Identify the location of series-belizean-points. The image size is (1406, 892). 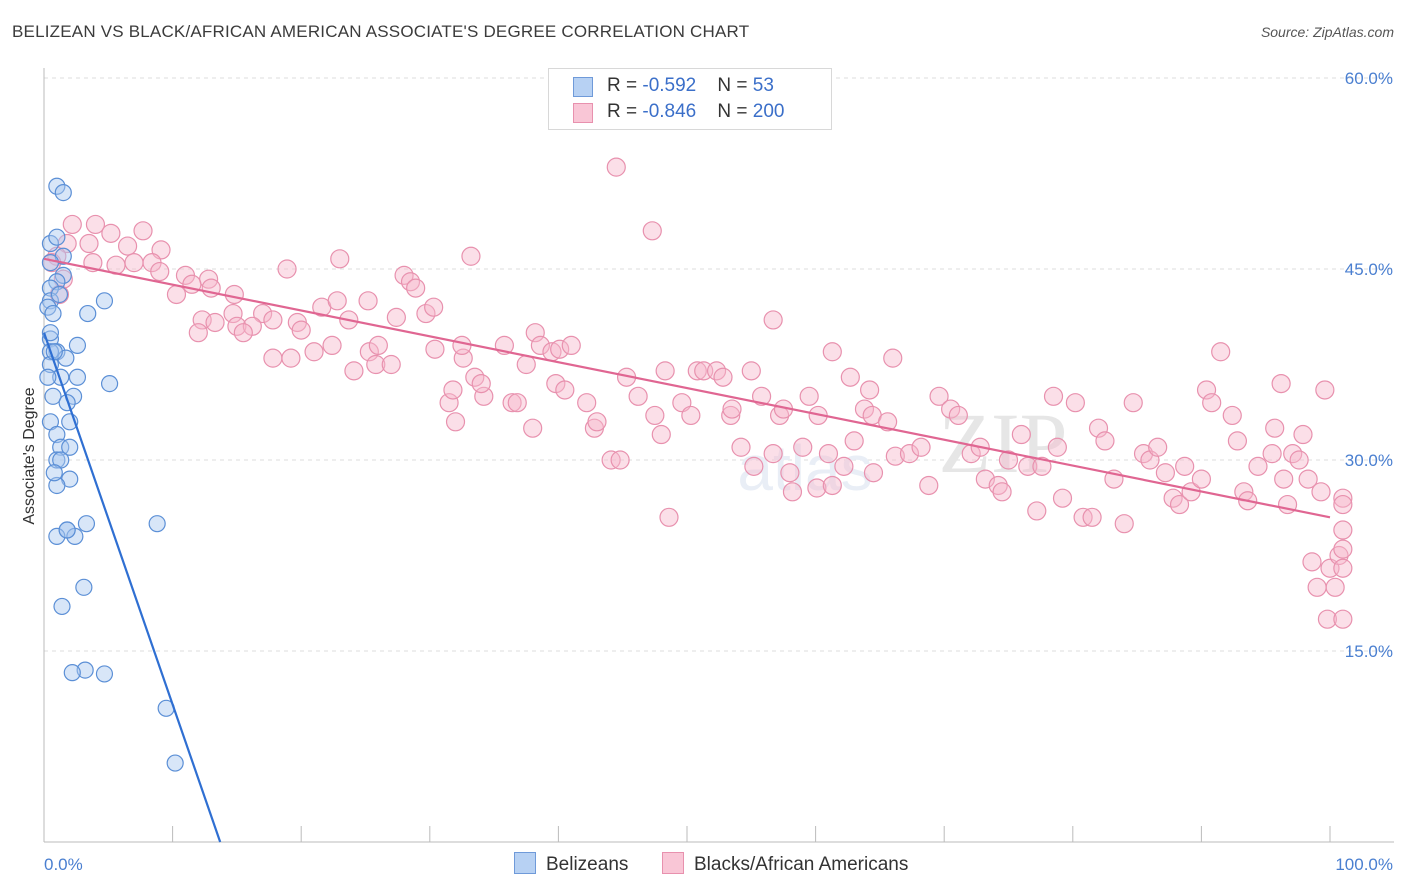
(111, 474).